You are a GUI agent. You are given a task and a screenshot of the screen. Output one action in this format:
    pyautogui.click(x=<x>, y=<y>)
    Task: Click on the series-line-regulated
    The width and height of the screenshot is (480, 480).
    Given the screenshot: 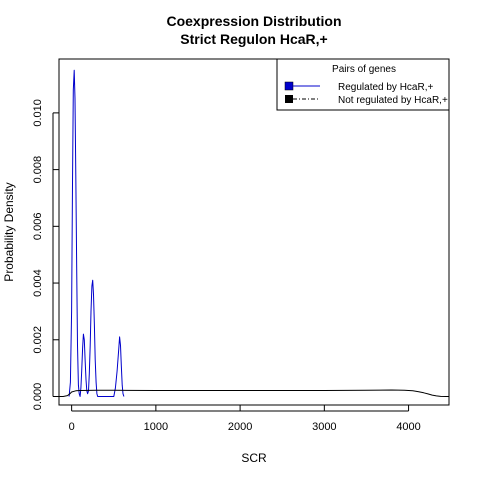 What is the action you would take?
    pyautogui.click(x=96, y=233)
    